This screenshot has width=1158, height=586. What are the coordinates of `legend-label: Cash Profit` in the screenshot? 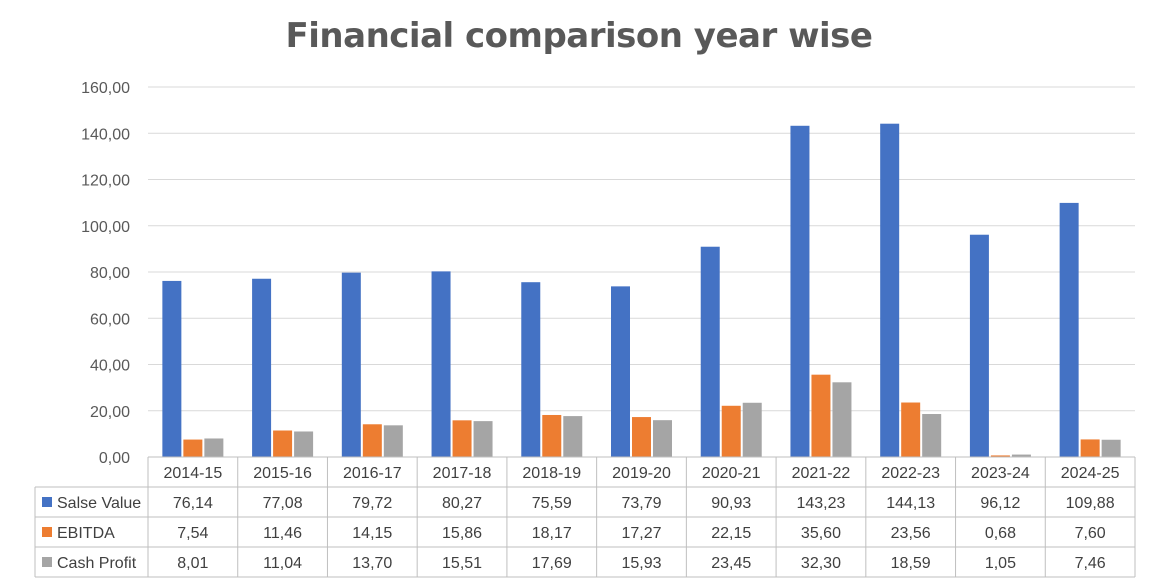 It's located at (97, 563).